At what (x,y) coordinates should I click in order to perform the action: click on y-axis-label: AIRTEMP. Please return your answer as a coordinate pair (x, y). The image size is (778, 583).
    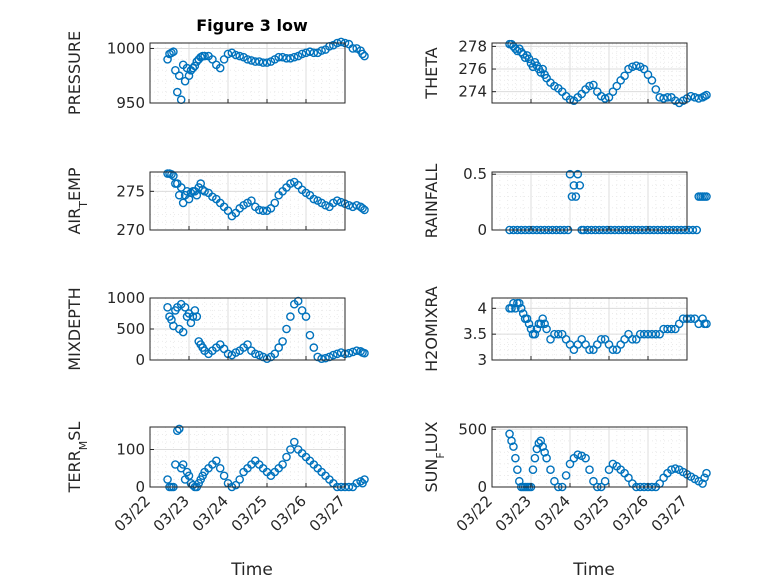
    Looking at the image, I should click on (77, 200).